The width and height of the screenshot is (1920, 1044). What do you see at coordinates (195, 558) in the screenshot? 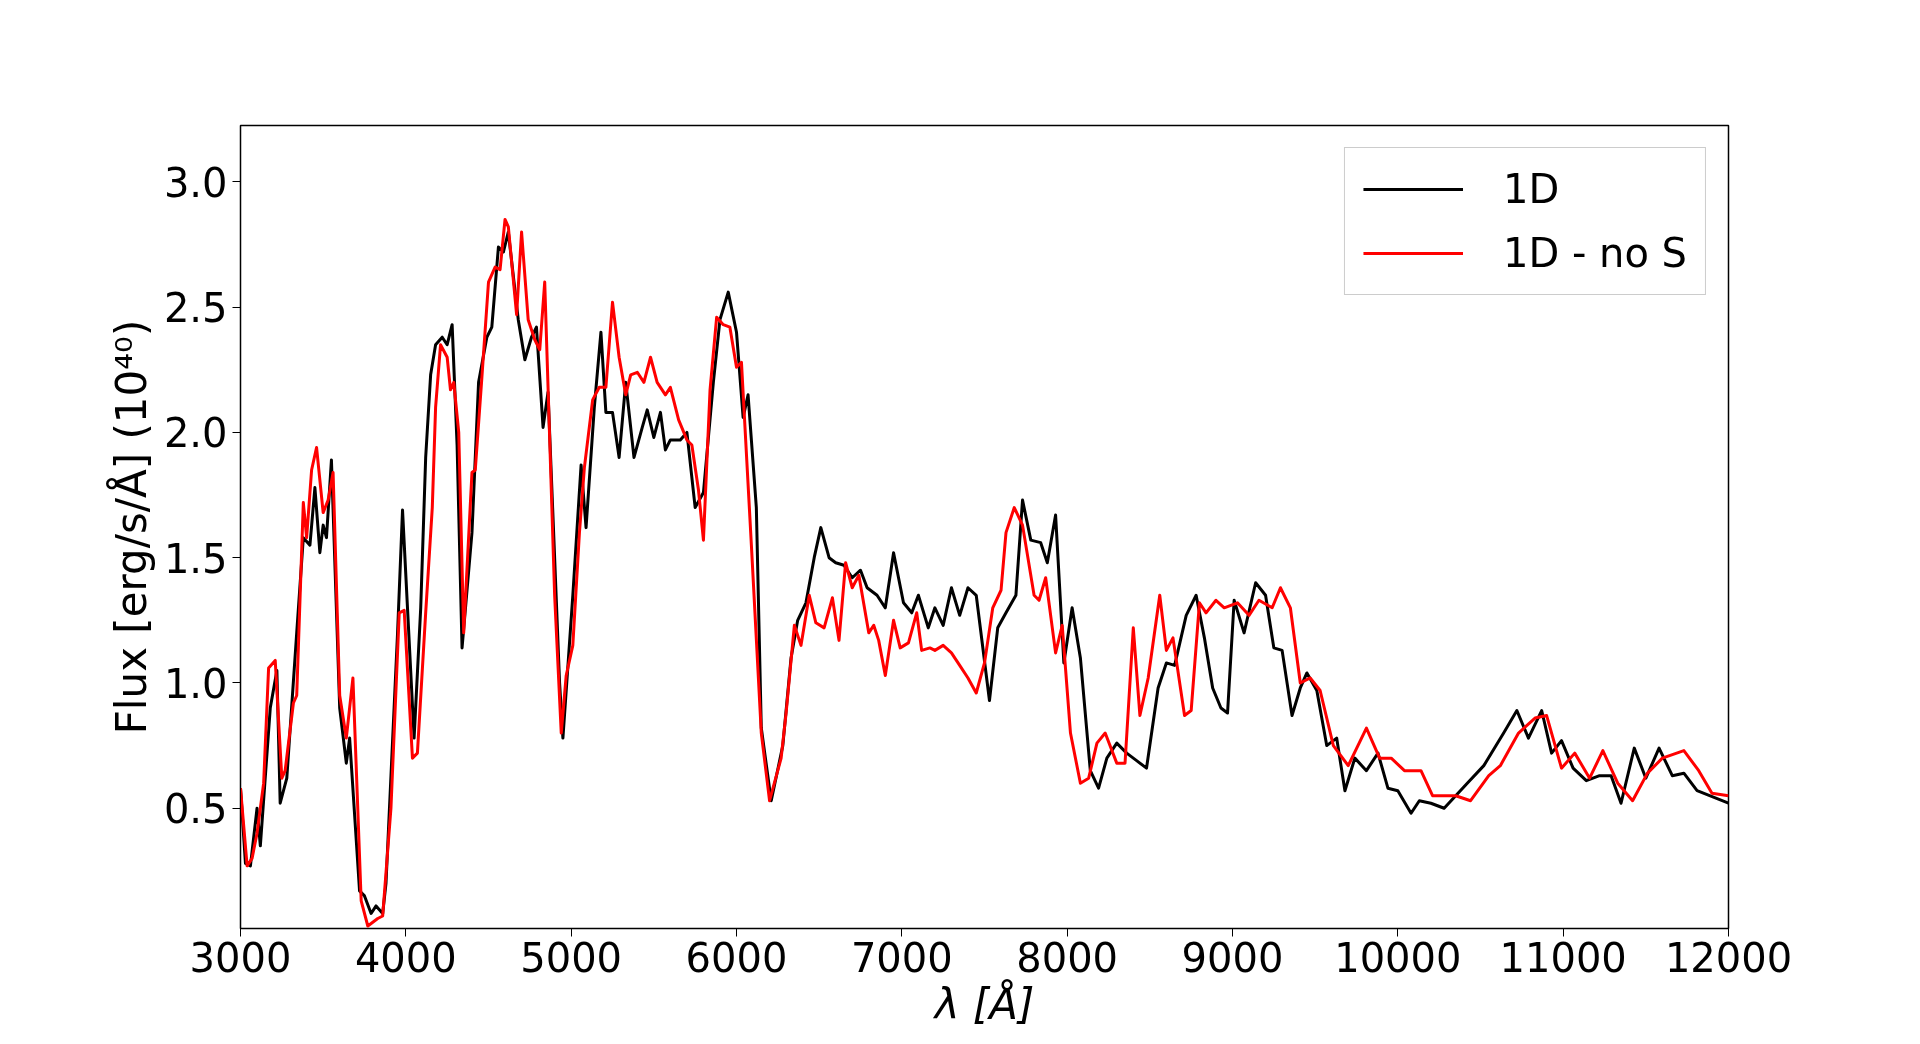
I see `y-tick-label: 1.5` at bounding box center [195, 558].